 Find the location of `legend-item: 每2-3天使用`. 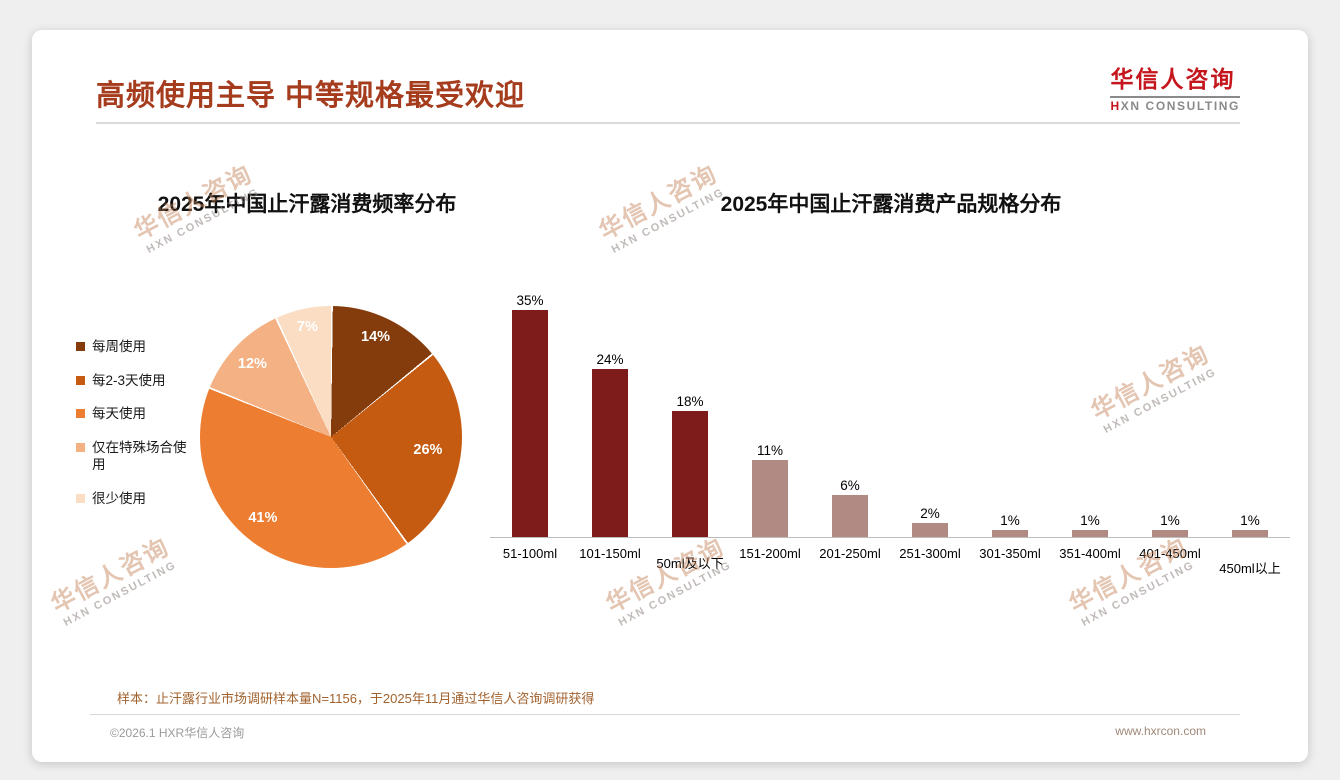

legend-item: 每2-3天使用 is located at coordinates (141, 381).